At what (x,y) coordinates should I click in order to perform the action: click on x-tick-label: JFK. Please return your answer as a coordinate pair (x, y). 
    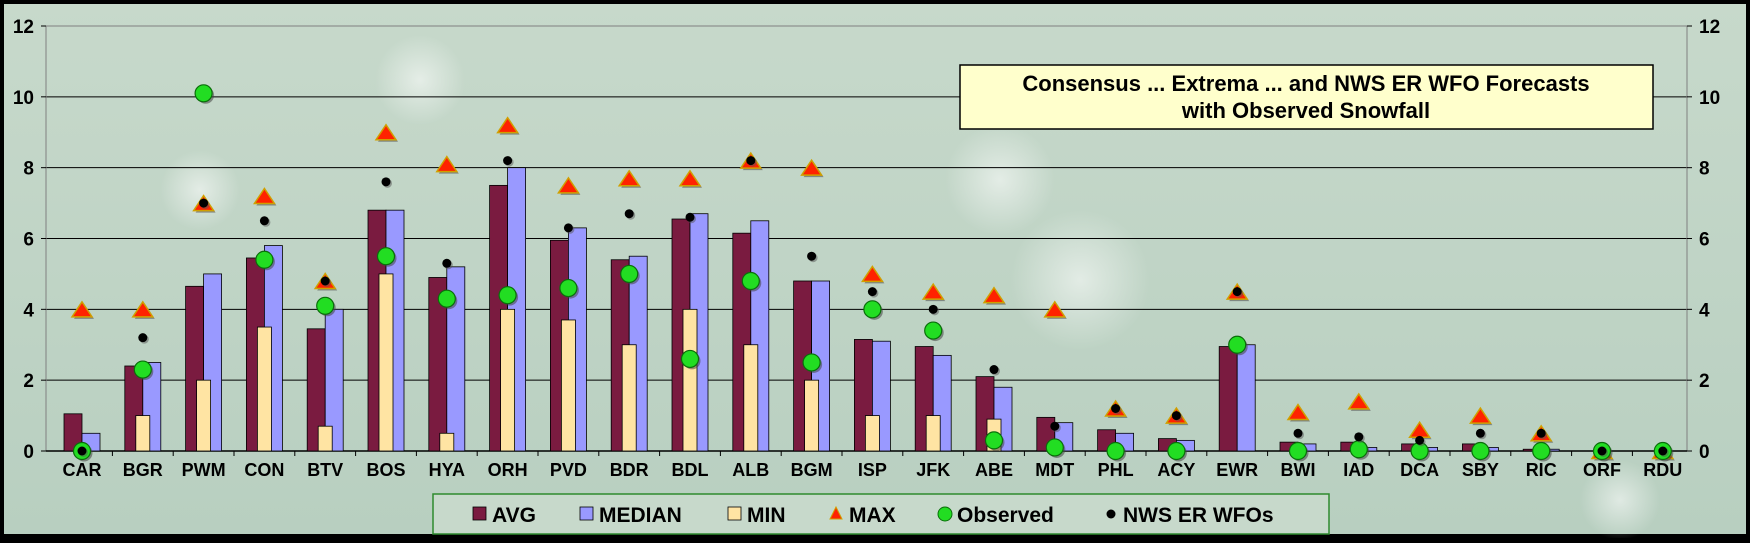
    Looking at the image, I should click on (933, 470).